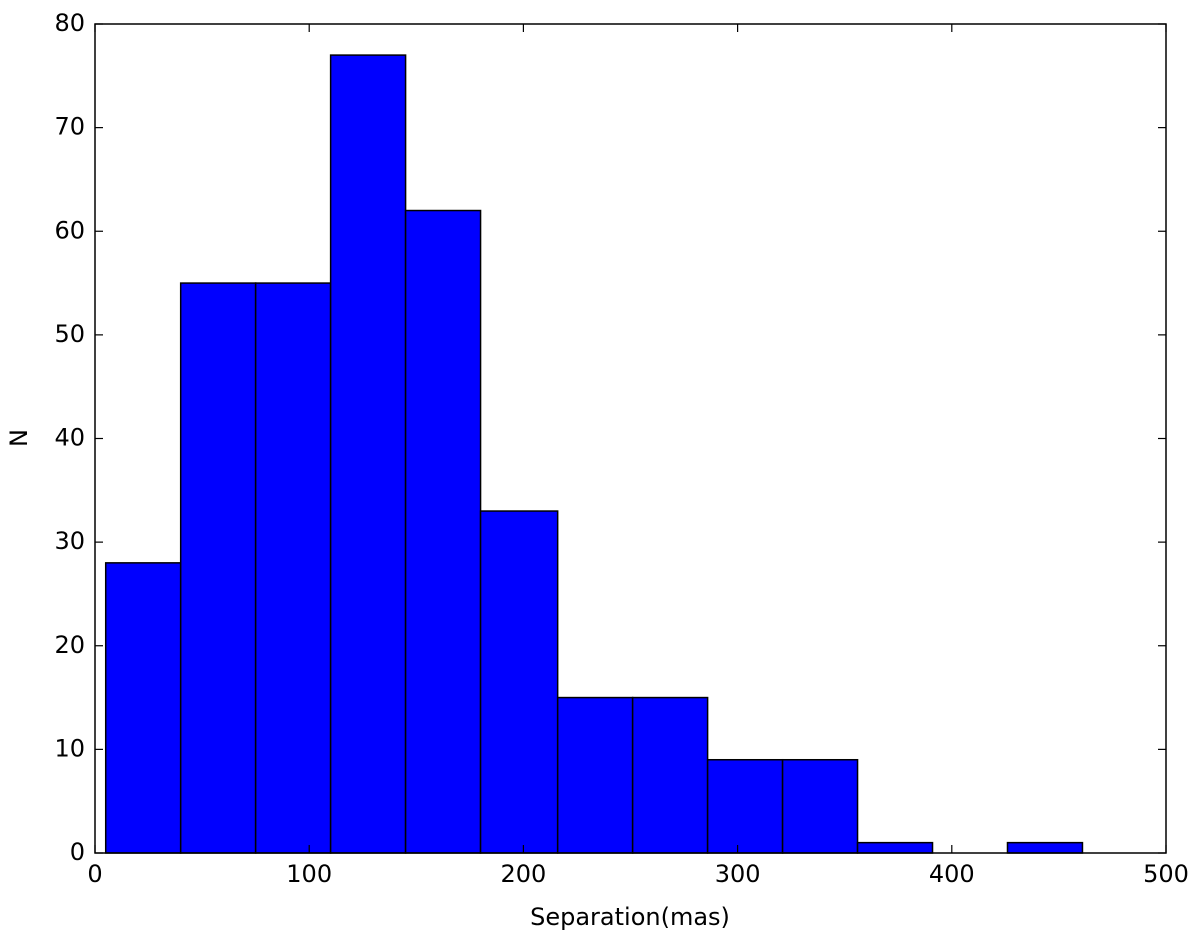 This screenshot has height=946, width=1200. I want to click on x-tick-label: 200, so click(523, 874).